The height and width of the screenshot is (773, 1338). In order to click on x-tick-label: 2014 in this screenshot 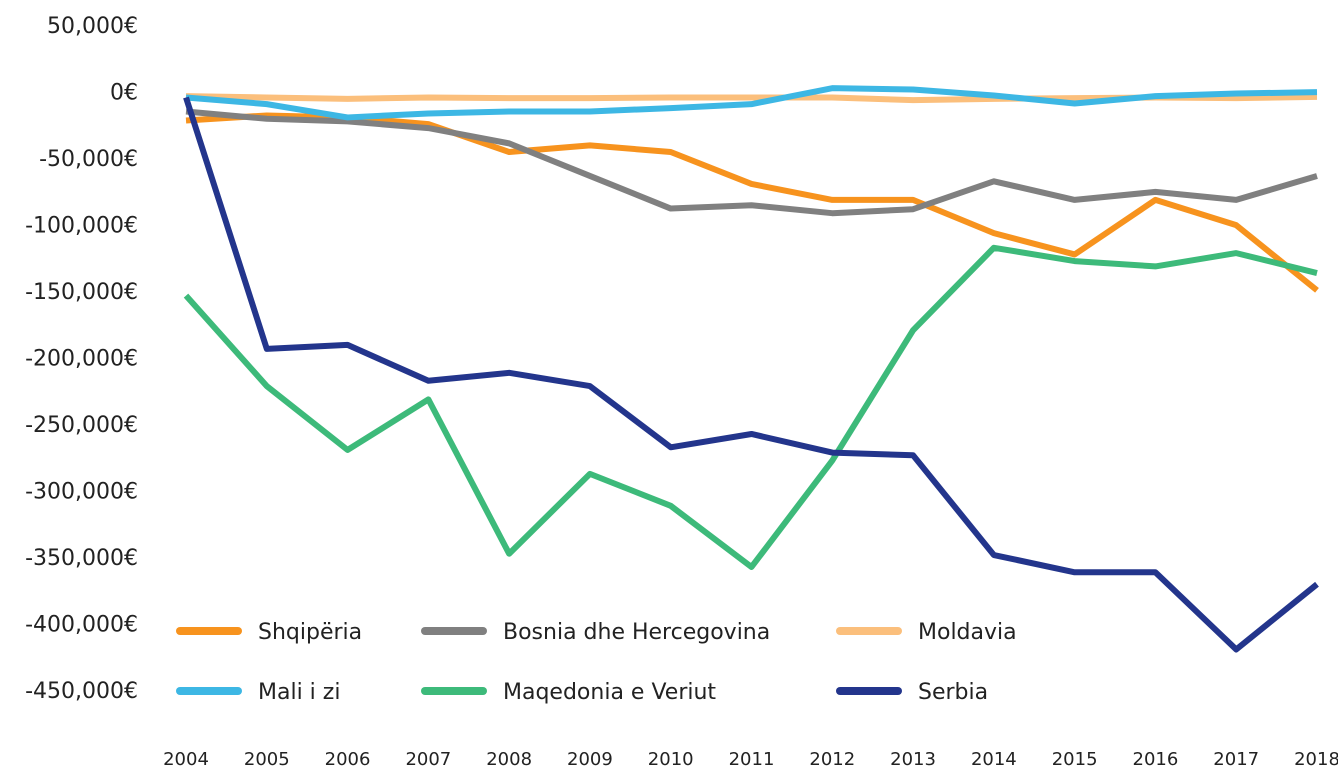, I will do `click(994, 759)`.